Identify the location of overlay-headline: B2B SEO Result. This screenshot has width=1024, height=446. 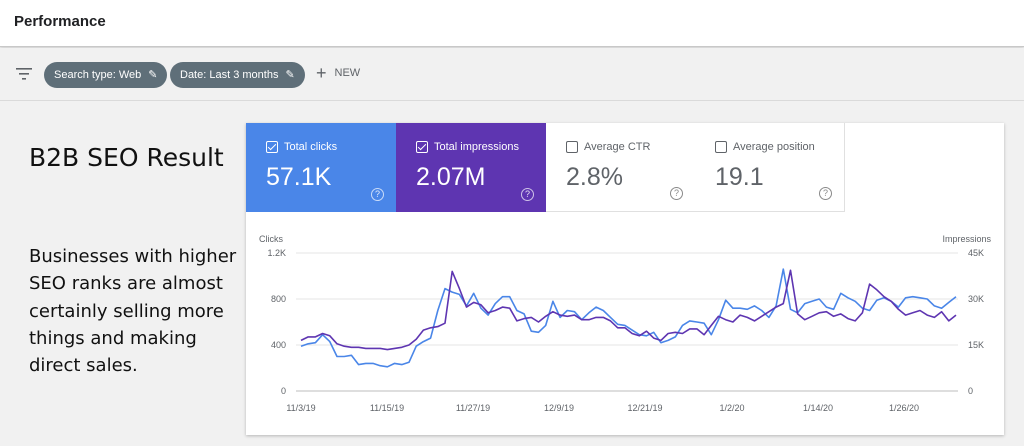
(126, 157).